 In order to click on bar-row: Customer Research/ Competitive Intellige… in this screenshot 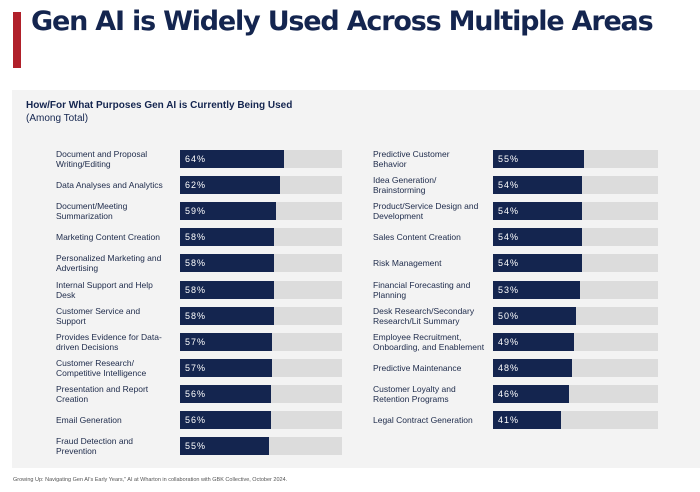, I will do `click(199, 368)`.